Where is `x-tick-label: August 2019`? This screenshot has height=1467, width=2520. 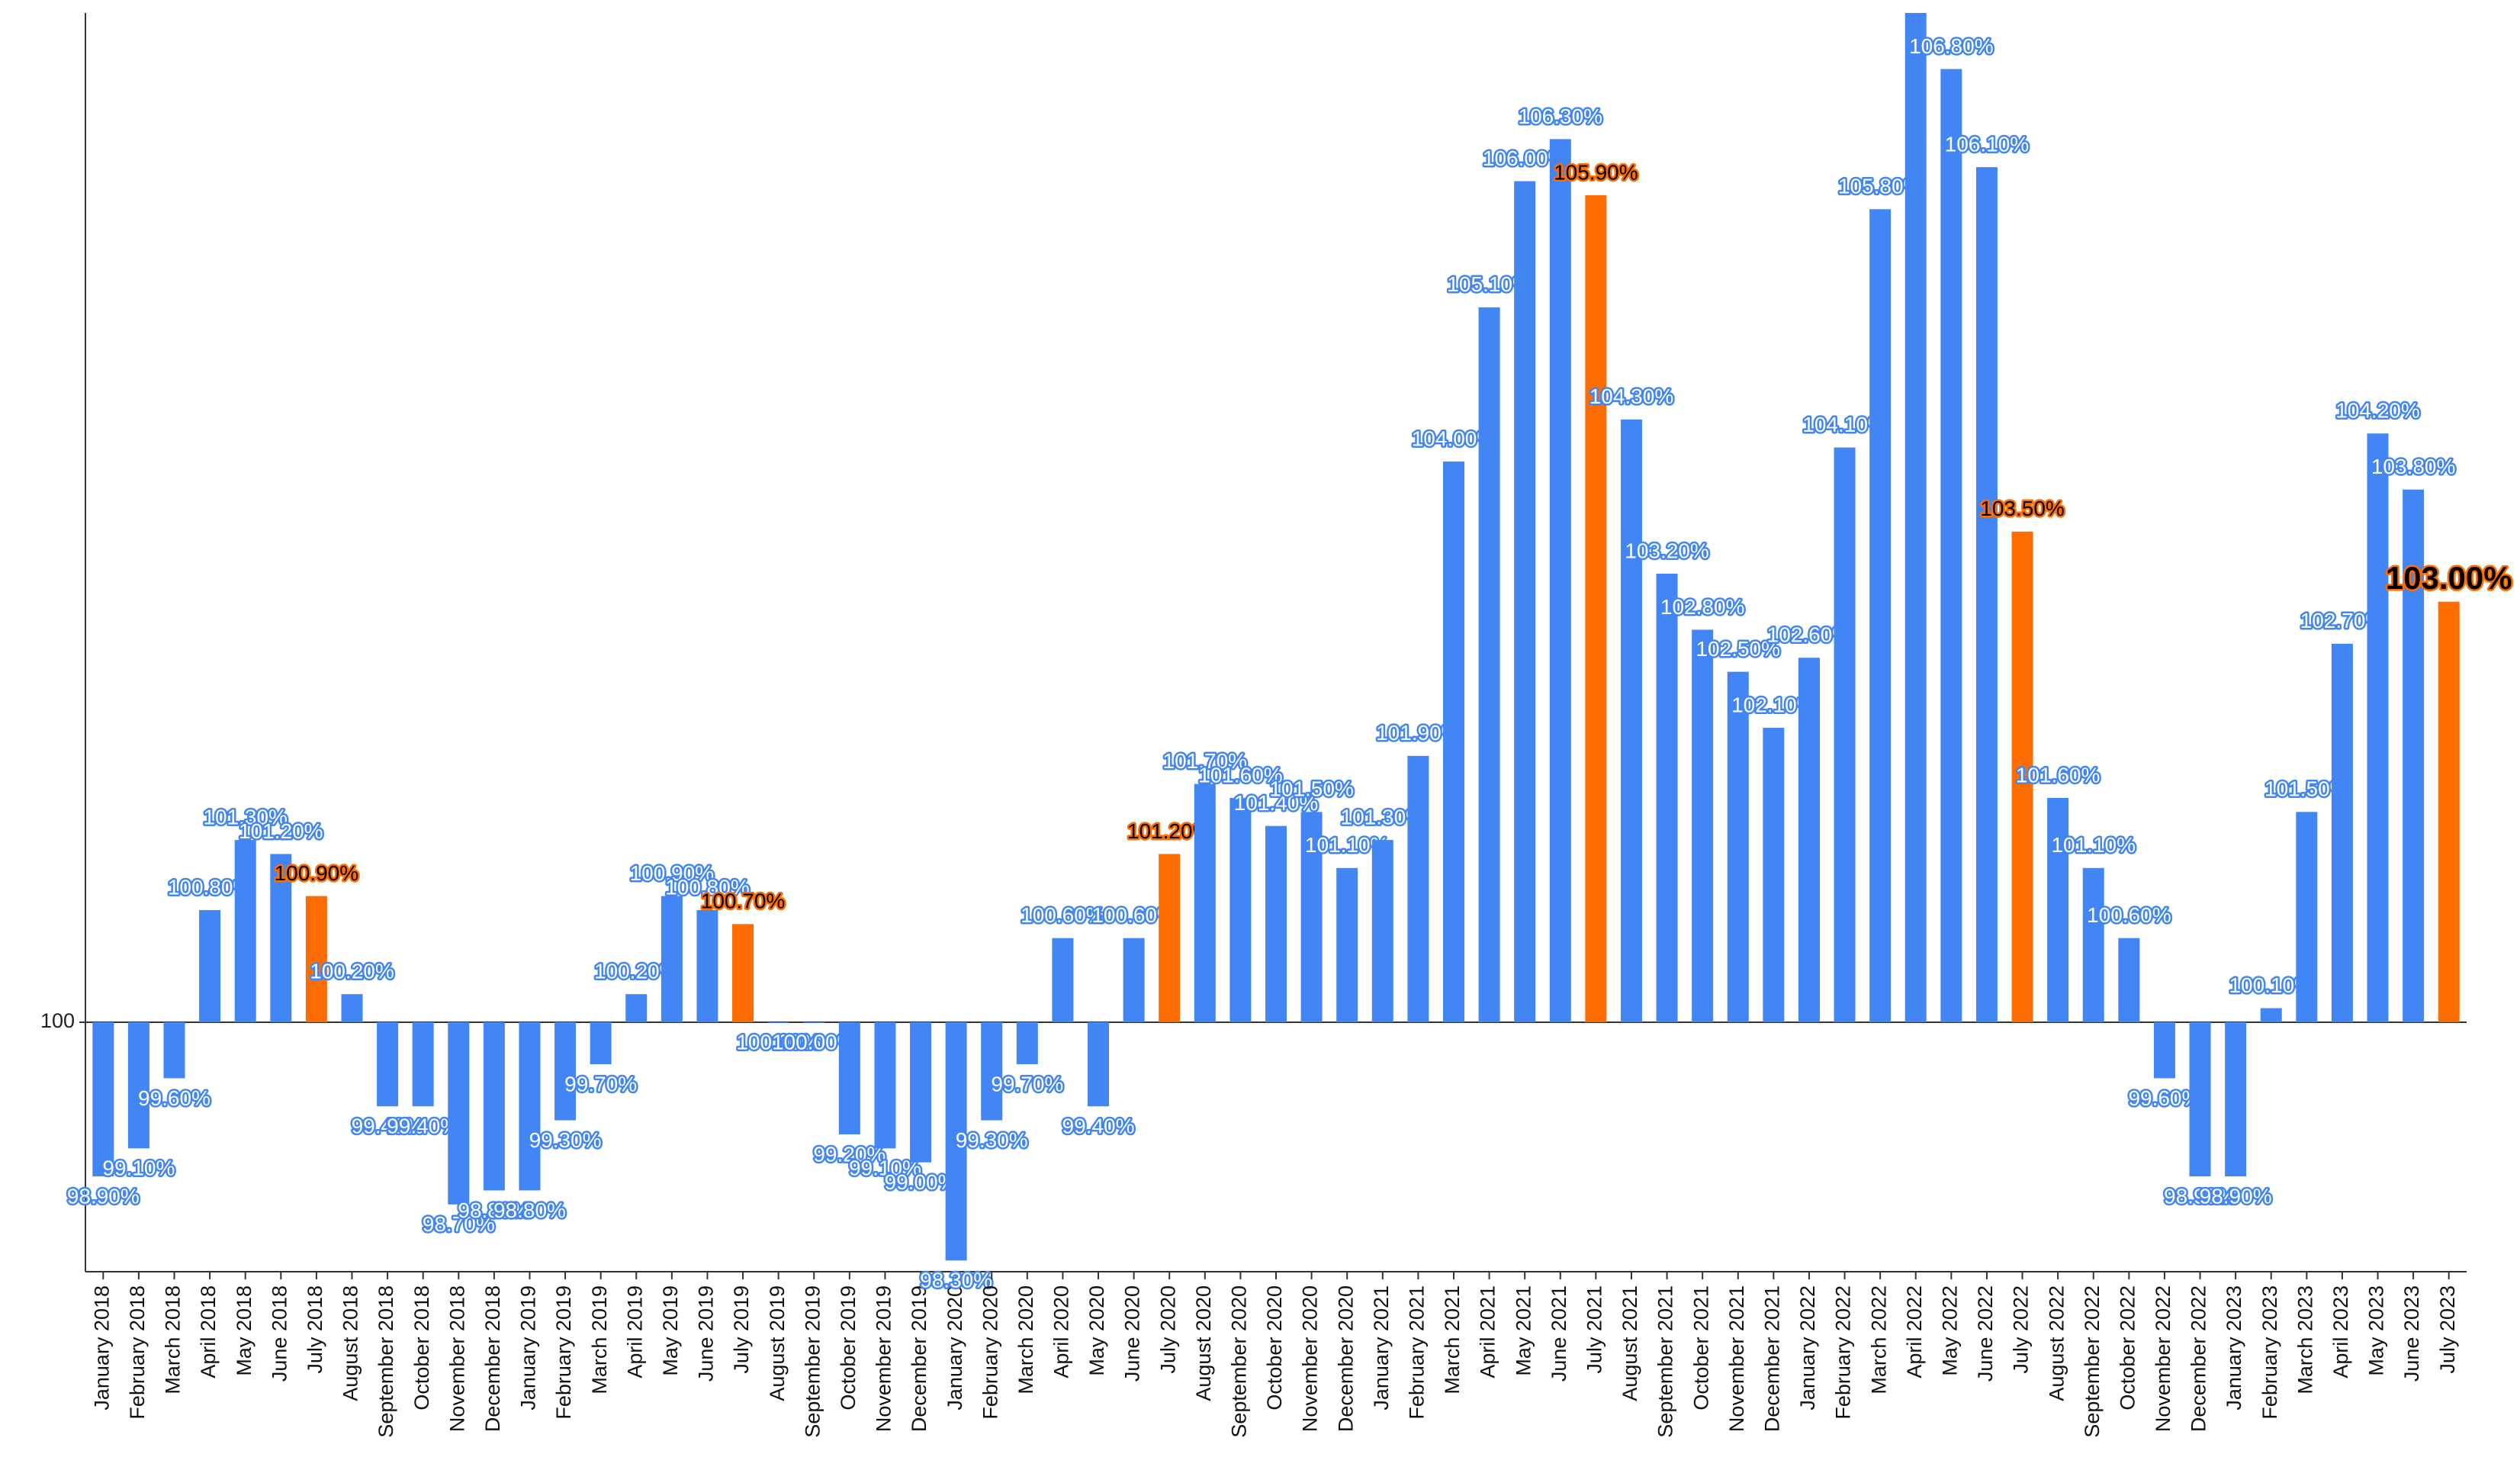
x-tick-label: August 2019 is located at coordinates (777, 1343).